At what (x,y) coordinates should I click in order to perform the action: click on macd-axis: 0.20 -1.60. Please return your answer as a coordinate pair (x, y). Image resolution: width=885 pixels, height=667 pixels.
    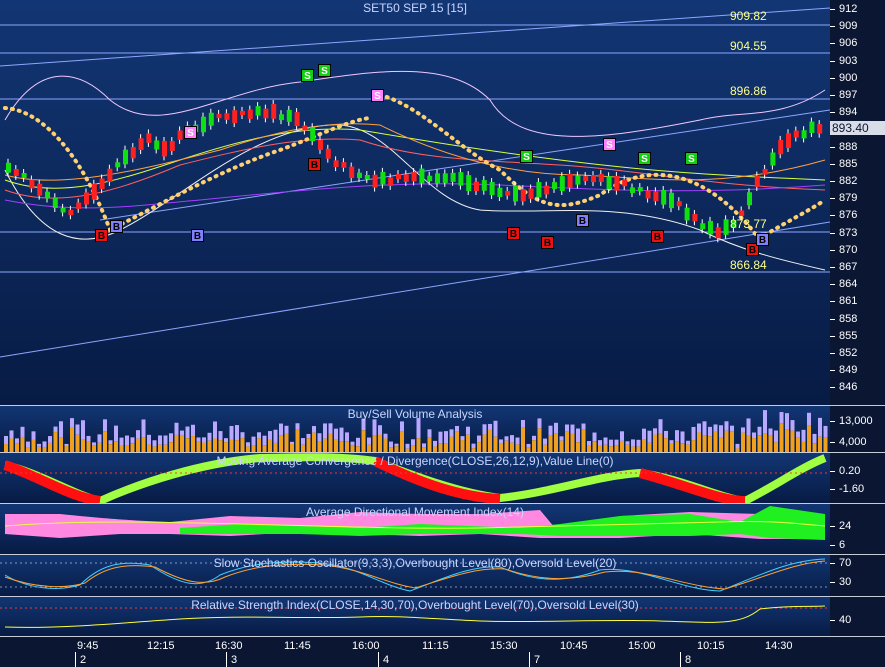
    Looking at the image, I should click on (857, 478).